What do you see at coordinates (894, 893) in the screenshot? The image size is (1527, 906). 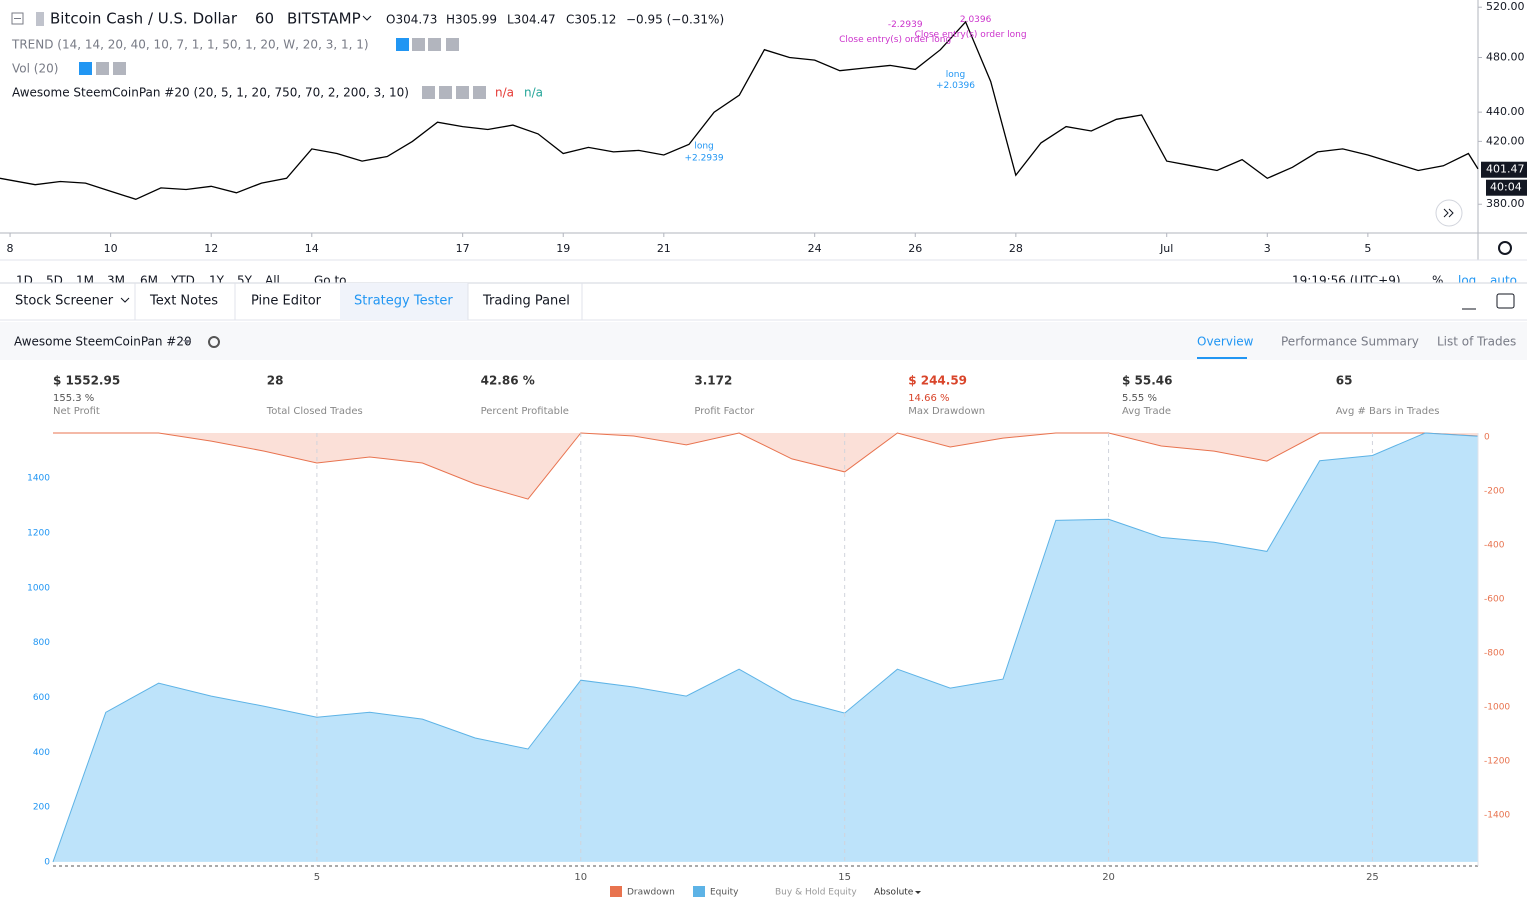 I see `mode-select: Absolute` at bounding box center [894, 893].